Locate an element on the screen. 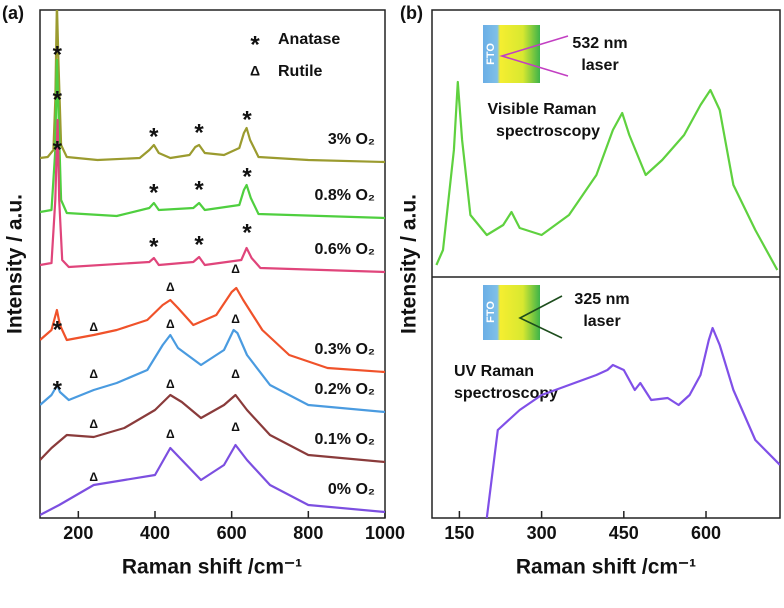  technique-label: Visible Raman is located at coordinates (541, 109).